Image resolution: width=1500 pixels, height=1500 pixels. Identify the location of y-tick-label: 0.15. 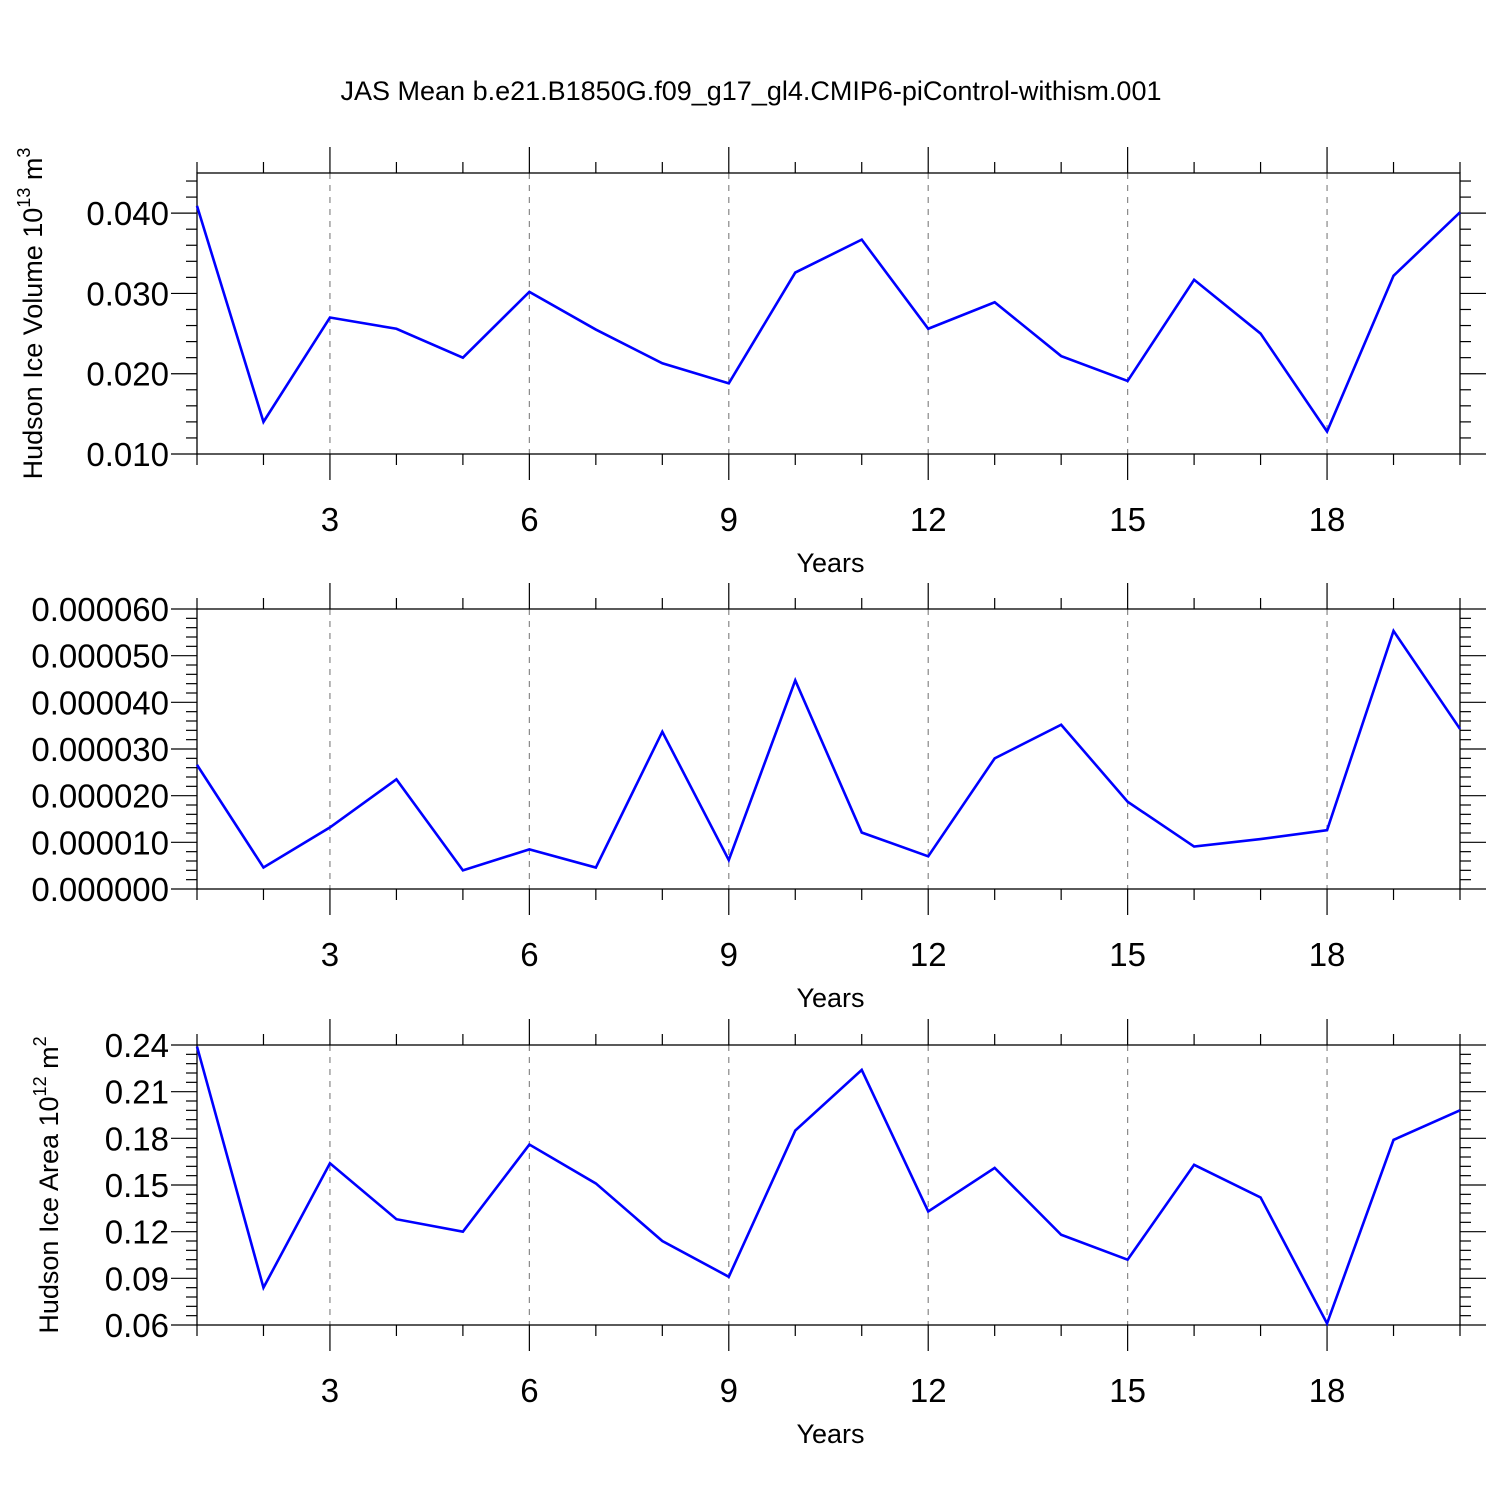
(137, 1185).